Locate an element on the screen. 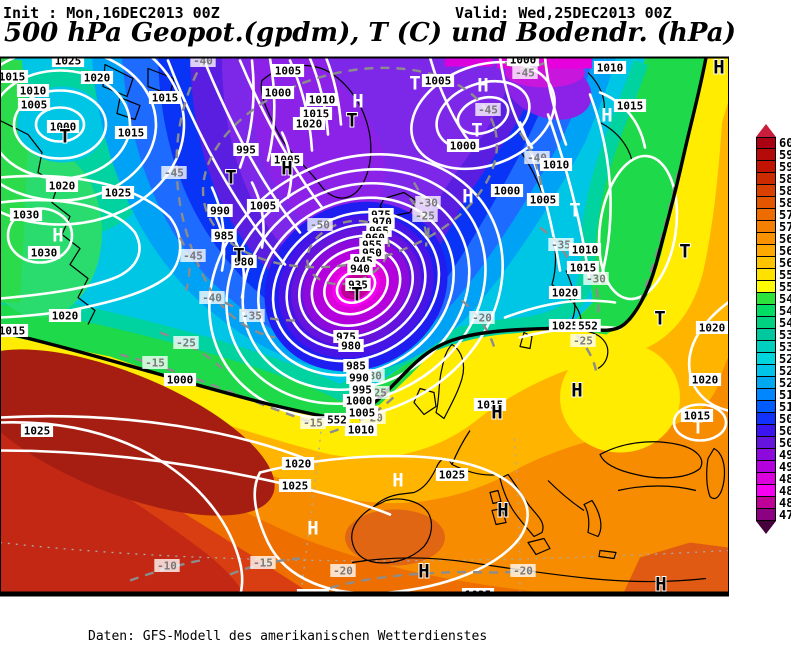 Image resolution: width=791 pixels, height=649 pixels. colorbar-step: 564 is located at coordinates (773, 251).